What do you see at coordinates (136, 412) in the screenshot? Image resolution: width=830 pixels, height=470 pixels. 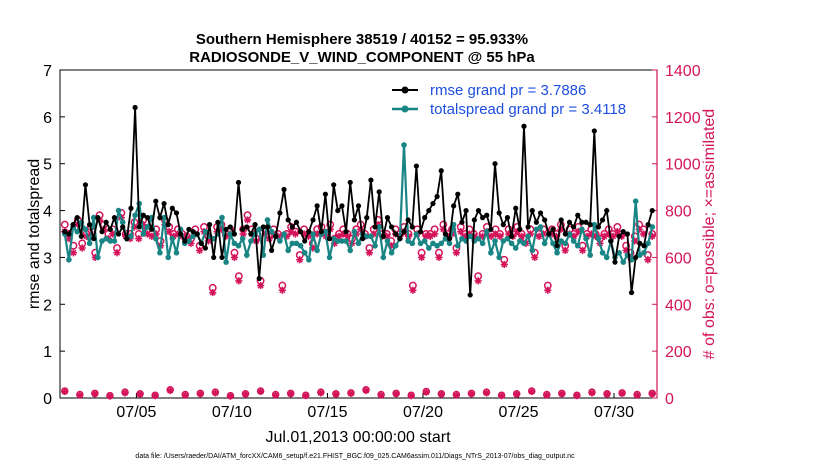 I see `x-tick-label: 07/05` at bounding box center [136, 412].